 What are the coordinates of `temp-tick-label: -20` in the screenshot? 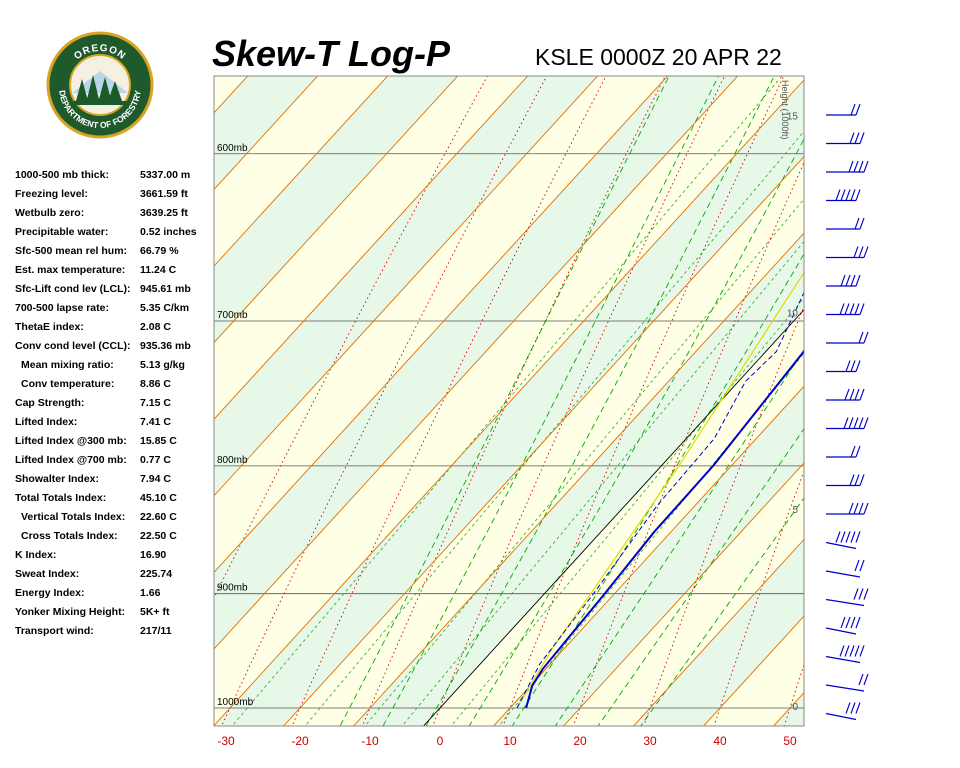 It's located at (300, 741).